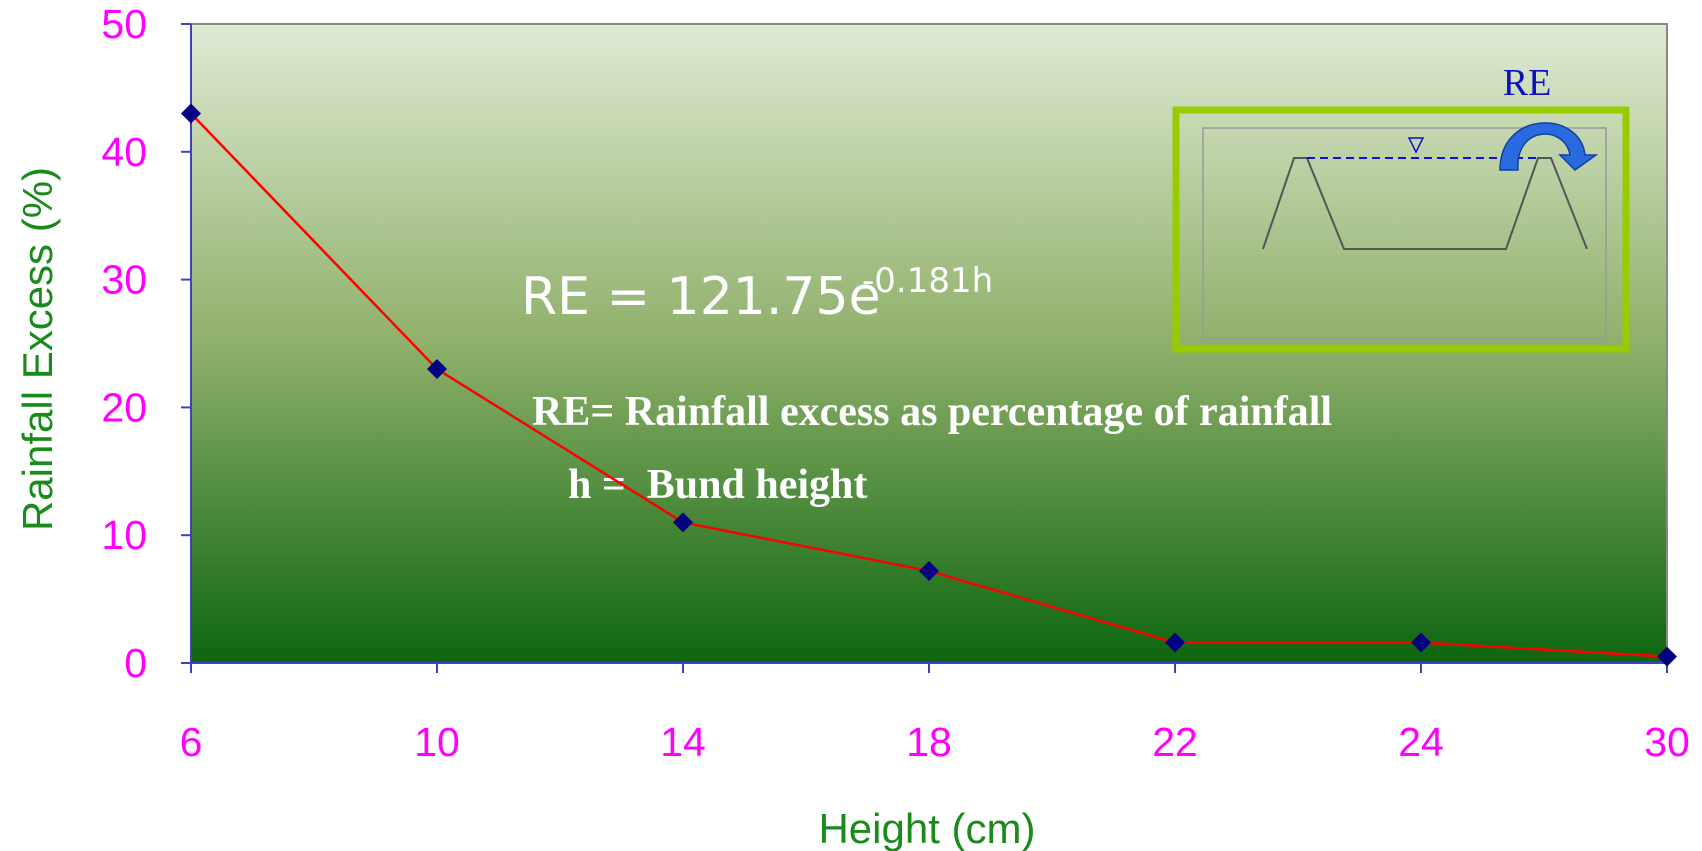 The image size is (1702, 851). I want to click on x-tick-label: 18, so click(929, 742).